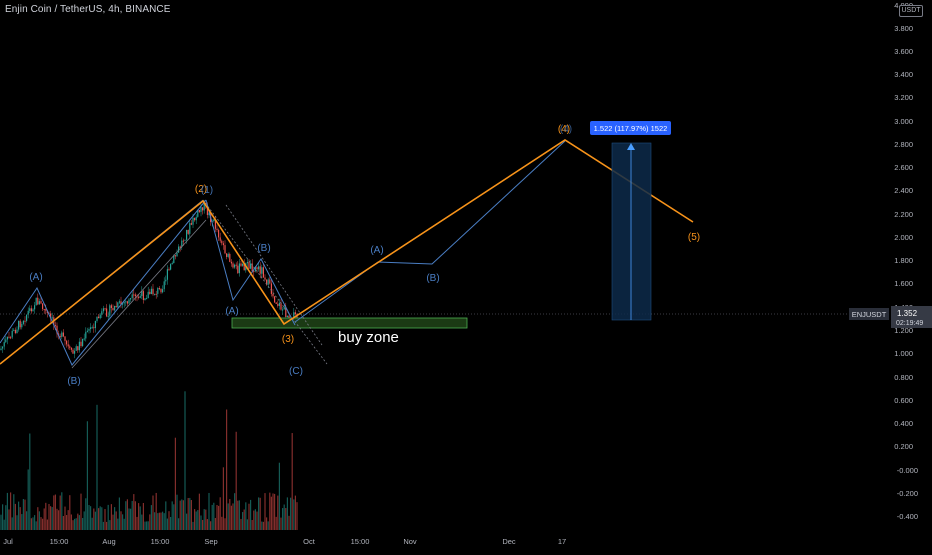  I want to click on correction-path-left, so click(103, 282).